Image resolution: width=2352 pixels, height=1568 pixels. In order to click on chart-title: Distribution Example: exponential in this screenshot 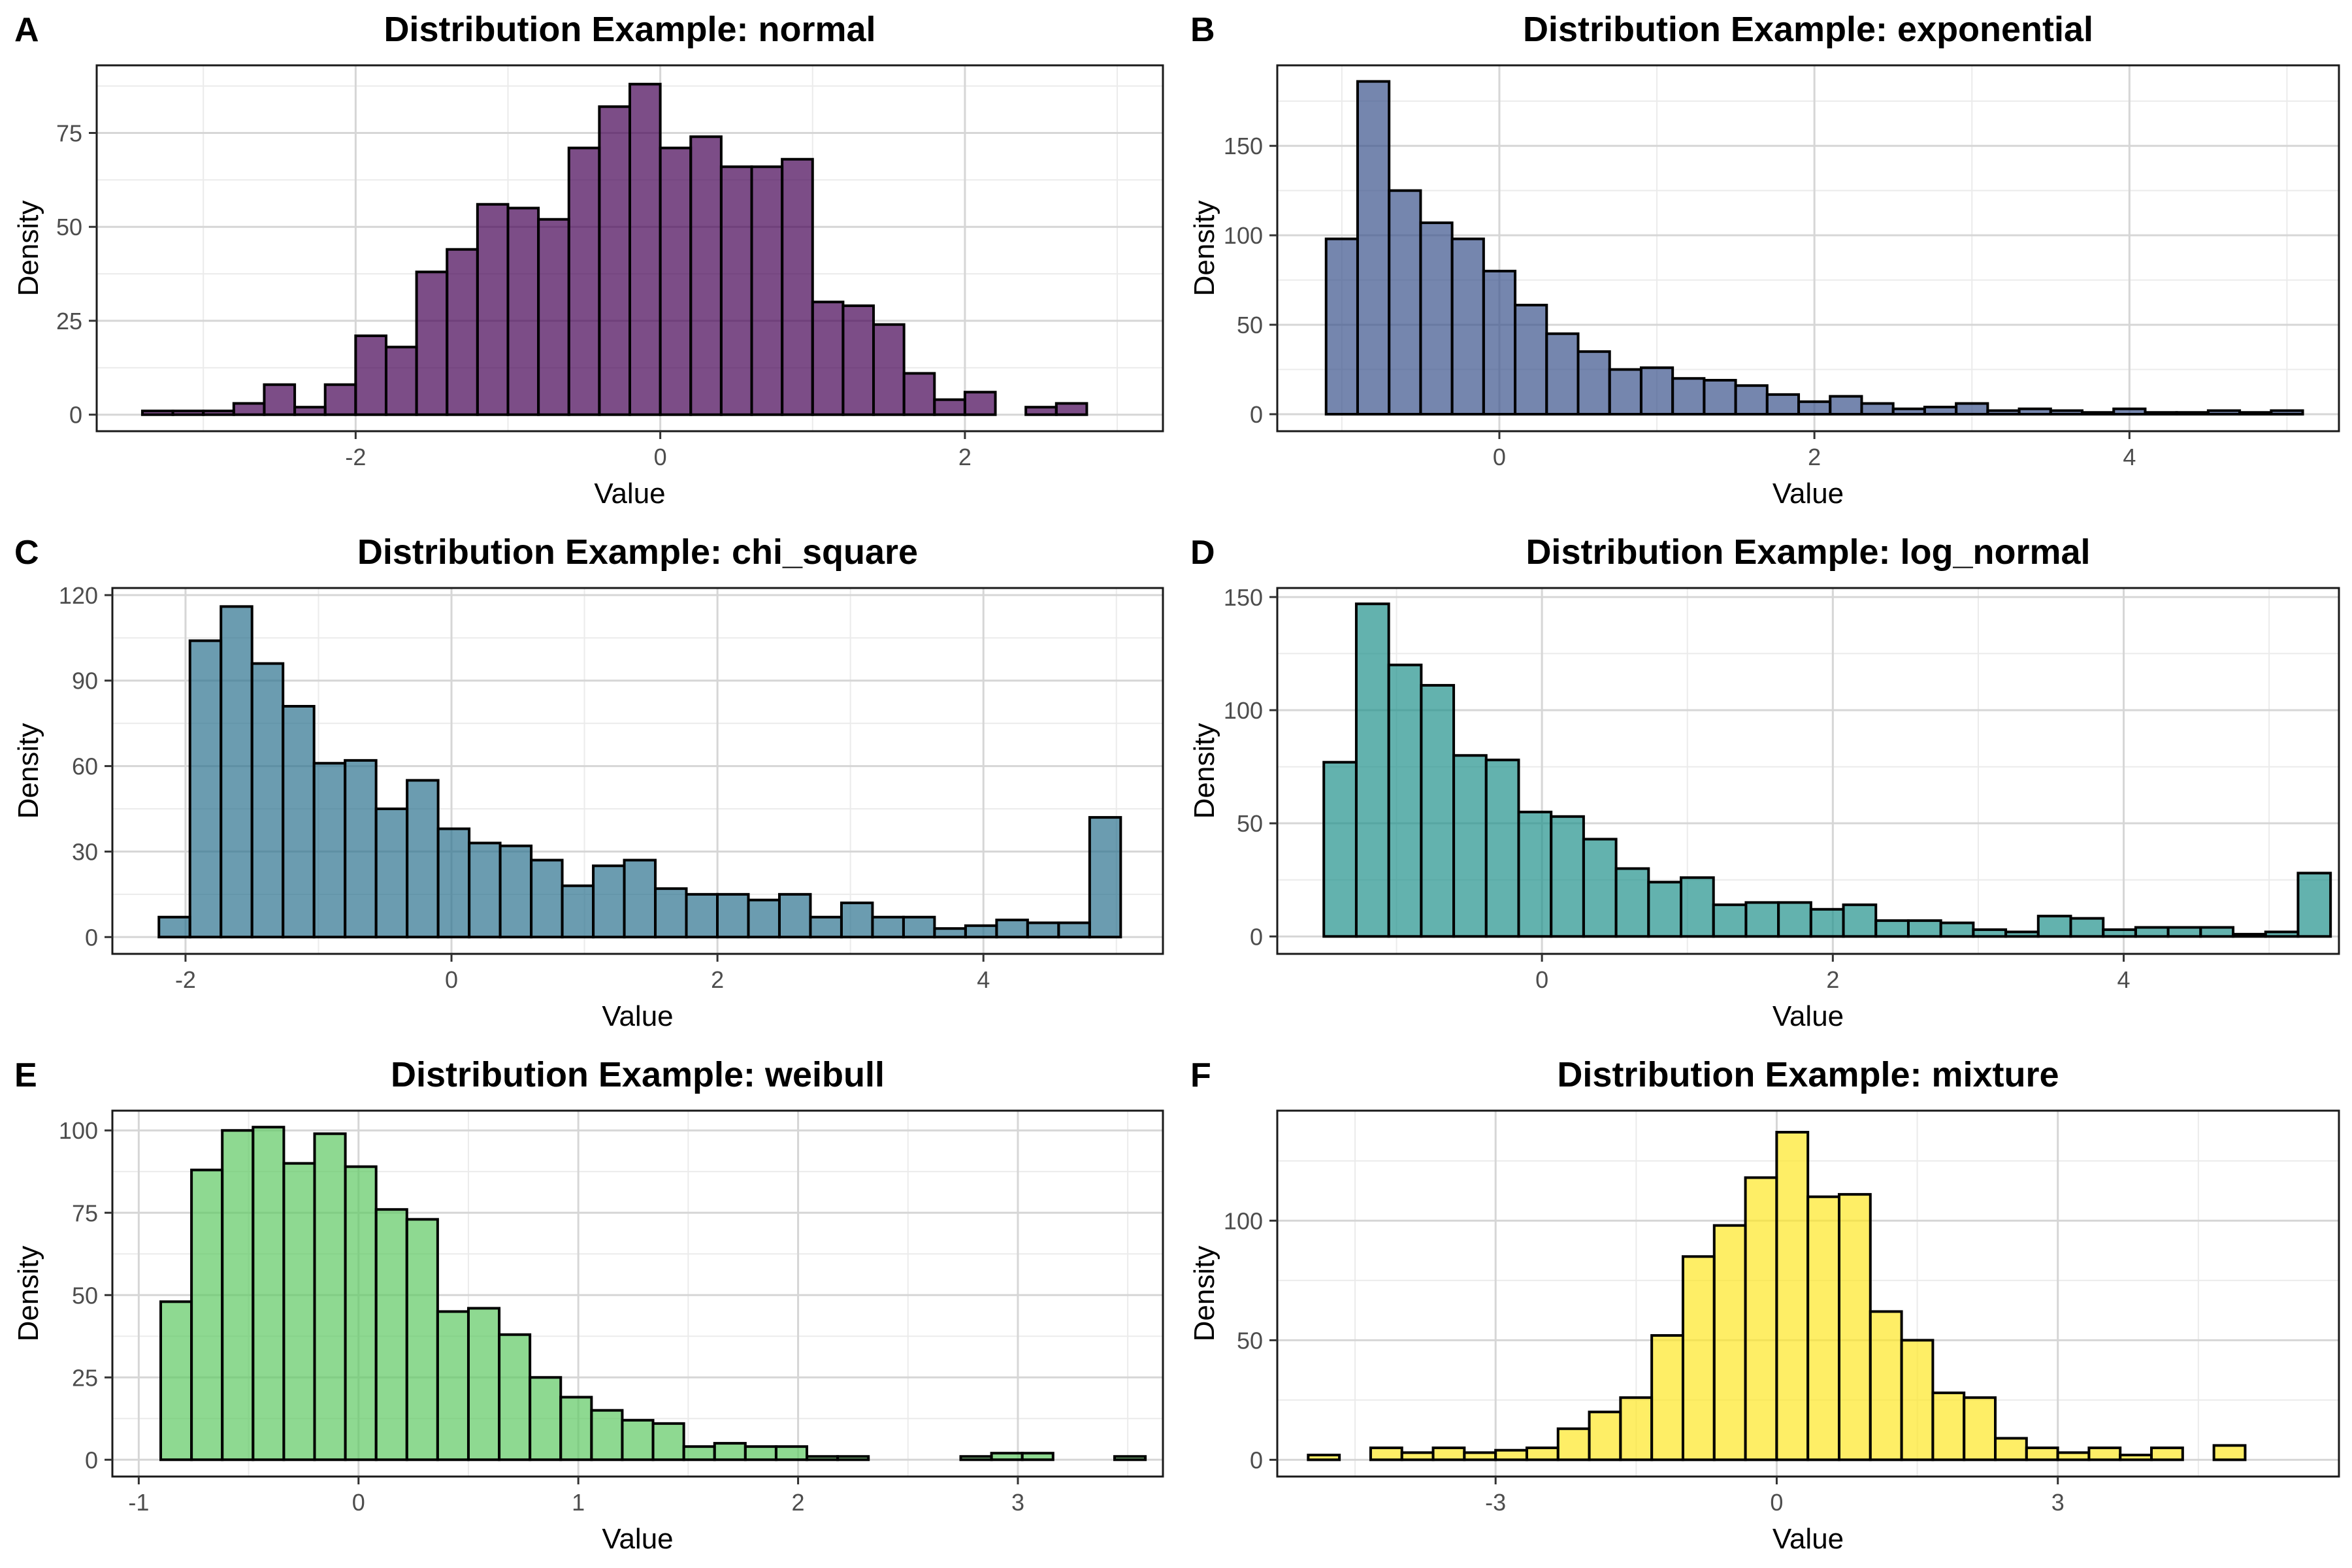, I will do `click(1808, 29)`.